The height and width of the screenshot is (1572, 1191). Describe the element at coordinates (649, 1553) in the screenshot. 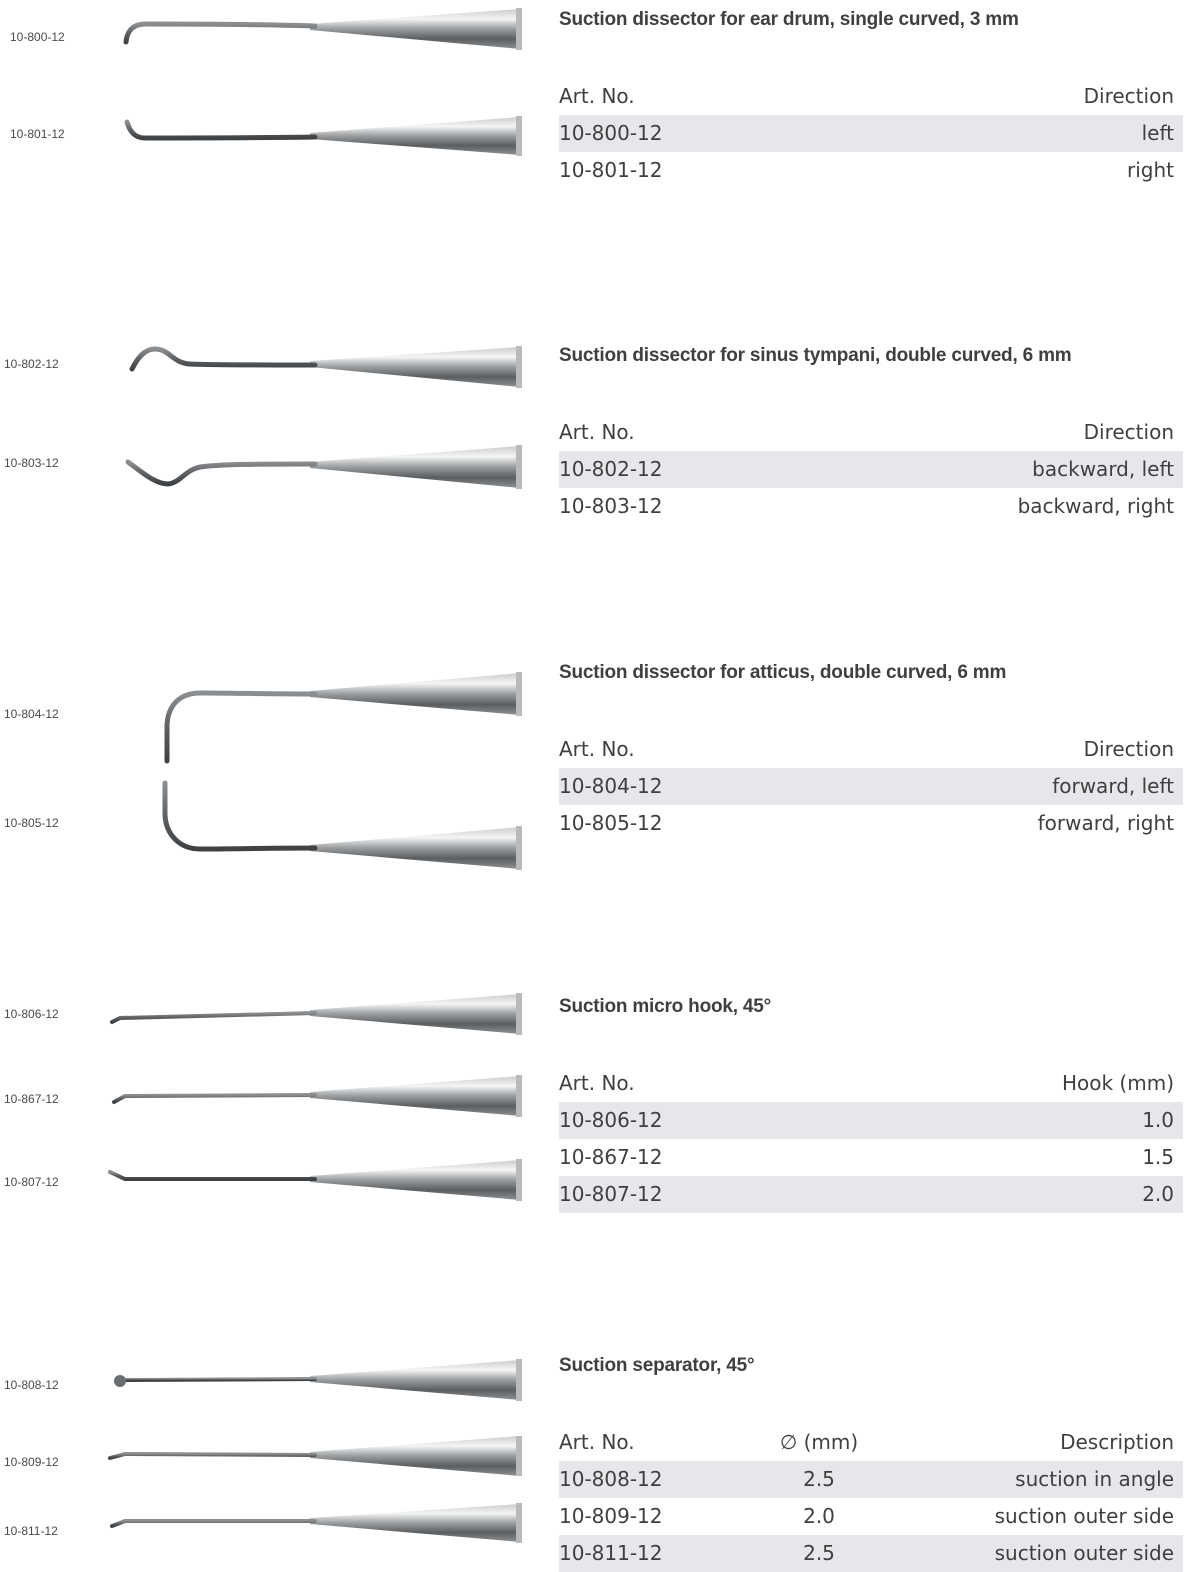

I see `art-no-cell: 10-811-12` at that location.